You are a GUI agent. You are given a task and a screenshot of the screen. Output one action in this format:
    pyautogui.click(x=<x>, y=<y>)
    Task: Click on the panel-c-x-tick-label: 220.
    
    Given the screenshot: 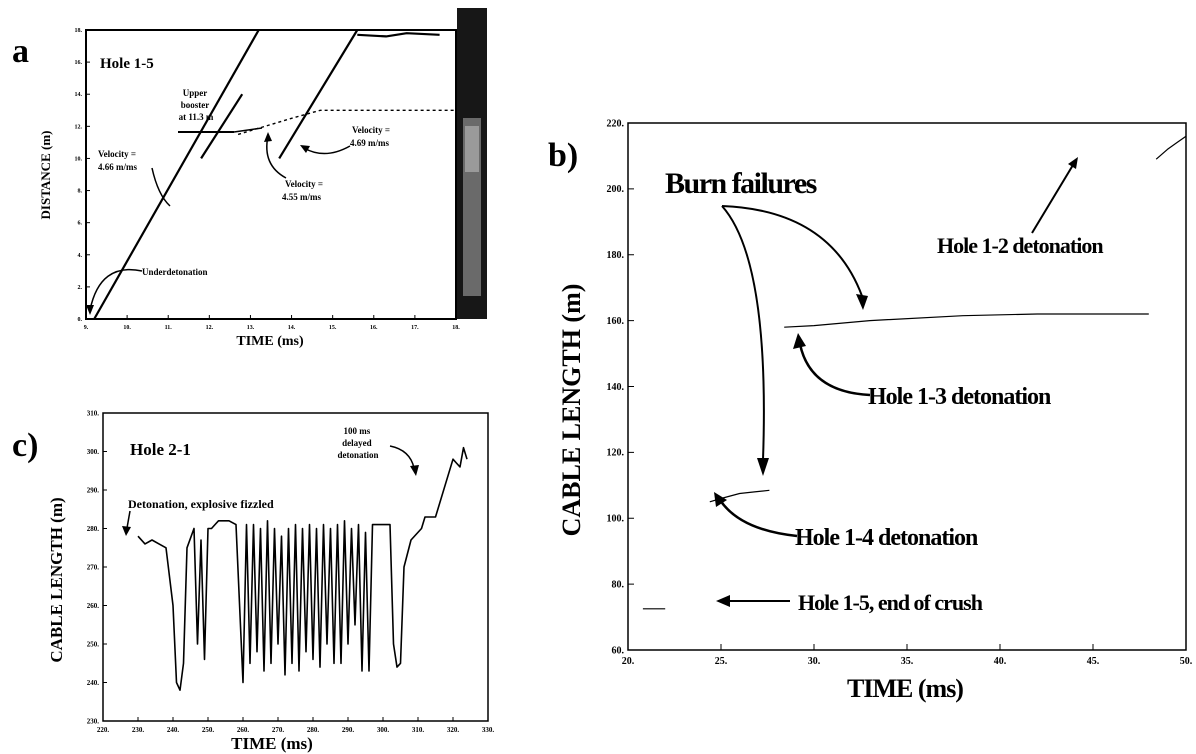 What is the action you would take?
    pyautogui.click(x=103, y=730)
    